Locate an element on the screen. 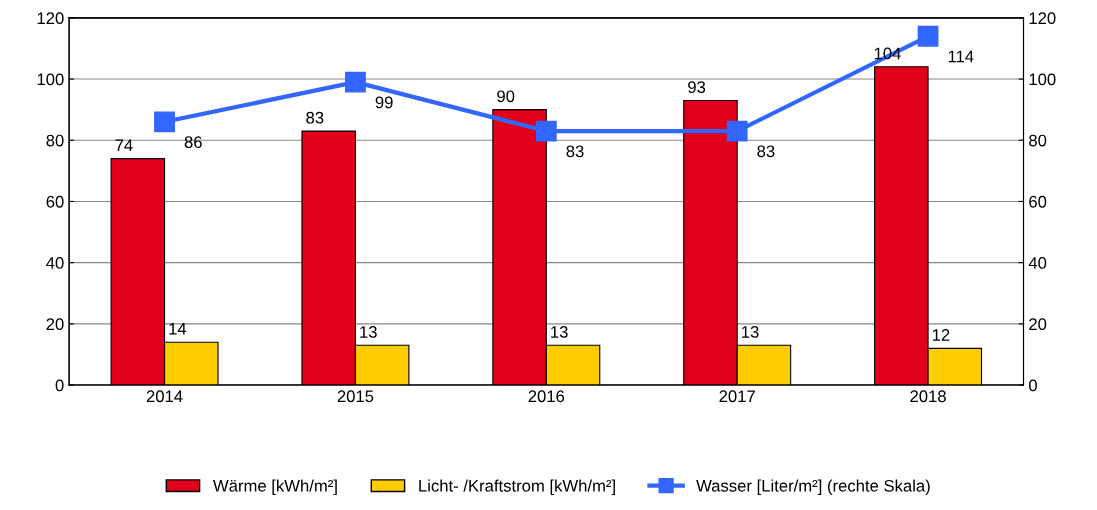 The image size is (1097, 510). x-tick-label: 2018 is located at coordinates (928, 396).